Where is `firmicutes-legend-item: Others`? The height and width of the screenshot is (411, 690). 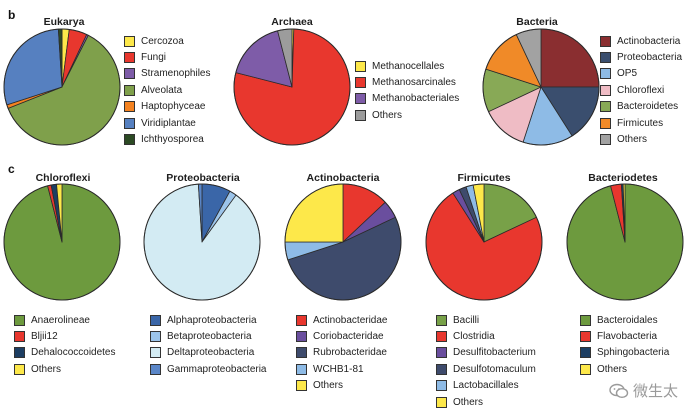
firmicutes-legend-item: Others is located at coordinates (486, 402).